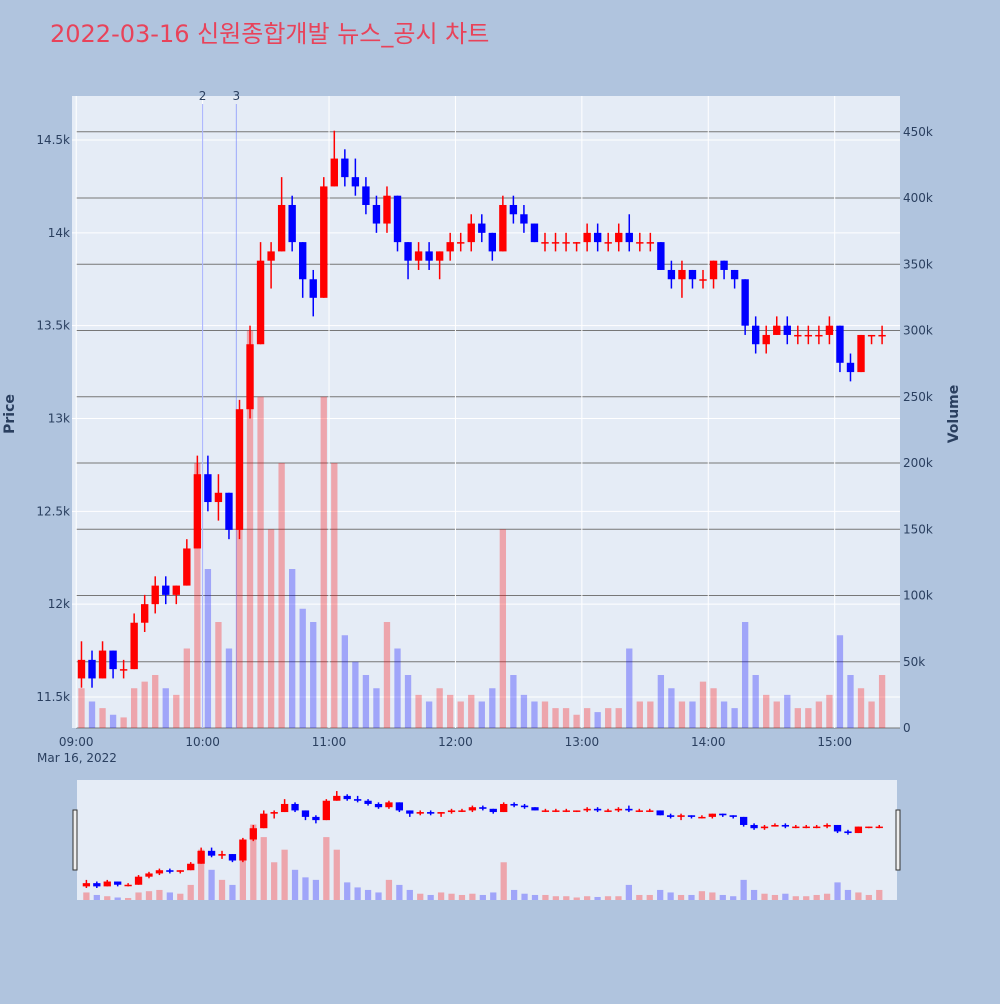  What do you see at coordinates (708, 742) in the screenshot?
I see `x-tick-label: 14:00` at bounding box center [708, 742].